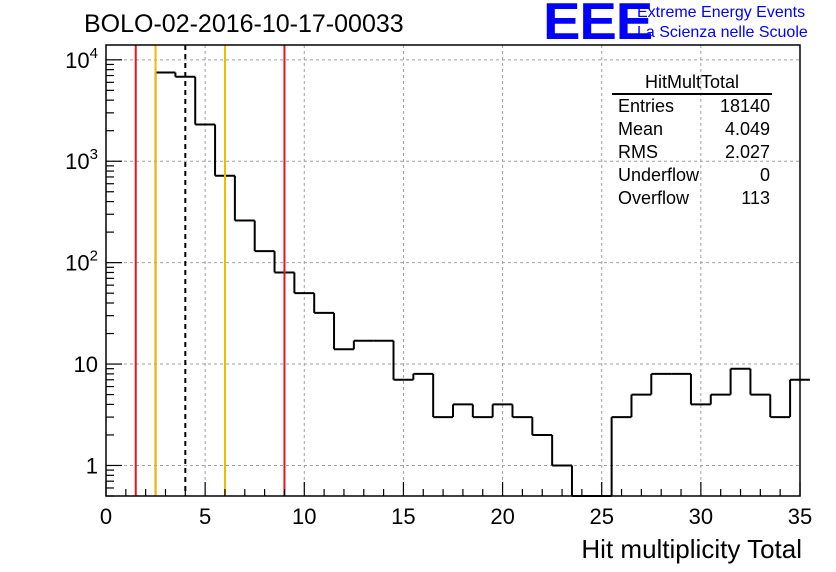 Image resolution: width=836 pixels, height=572 pixels. I want to click on x-axis-label: Hit multiplicity Total, so click(691, 549).